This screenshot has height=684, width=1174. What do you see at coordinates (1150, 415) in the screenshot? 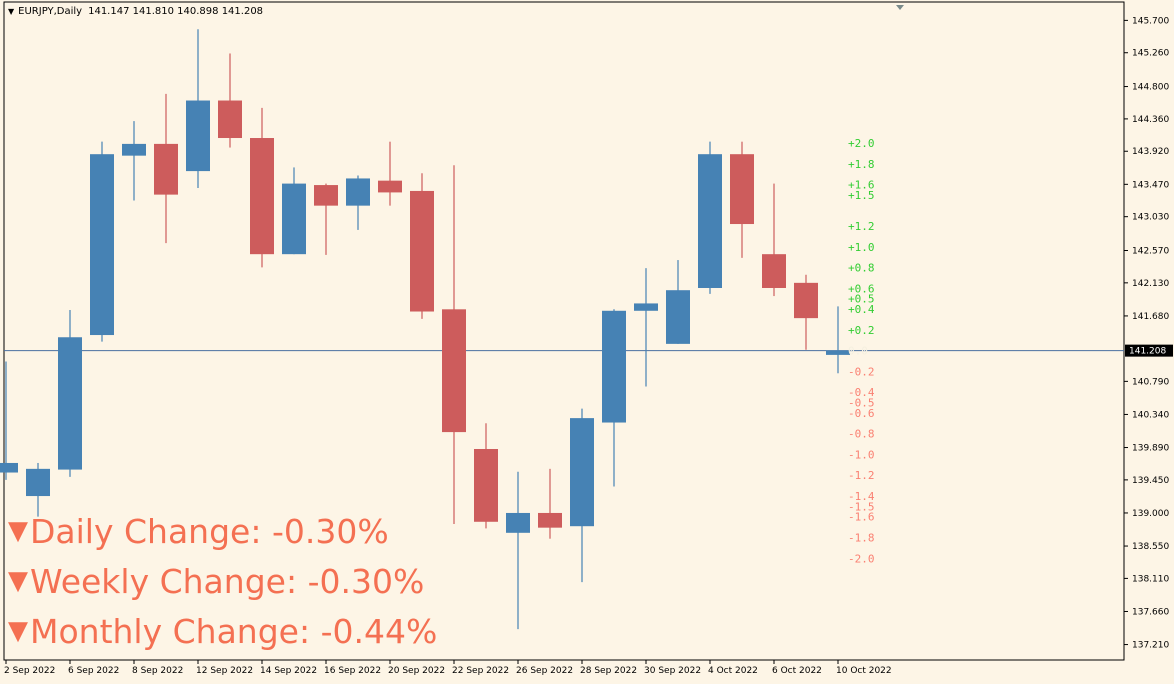
I see `y-tick-label: 140.340` at bounding box center [1150, 415].